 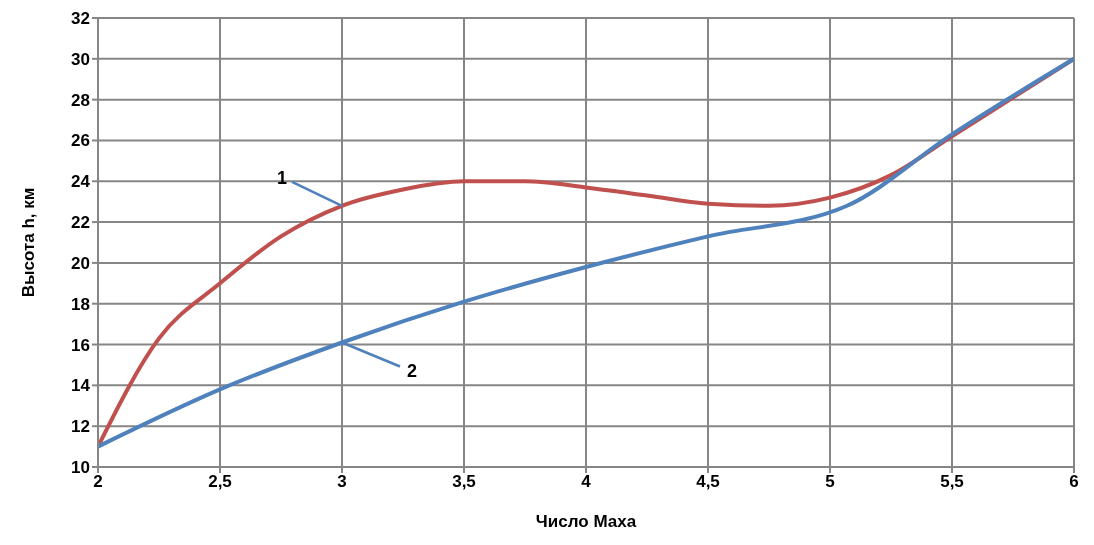 What do you see at coordinates (80, 19) in the screenshot?
I see `y-tick-label: 32` at bounding box center [80, 19].